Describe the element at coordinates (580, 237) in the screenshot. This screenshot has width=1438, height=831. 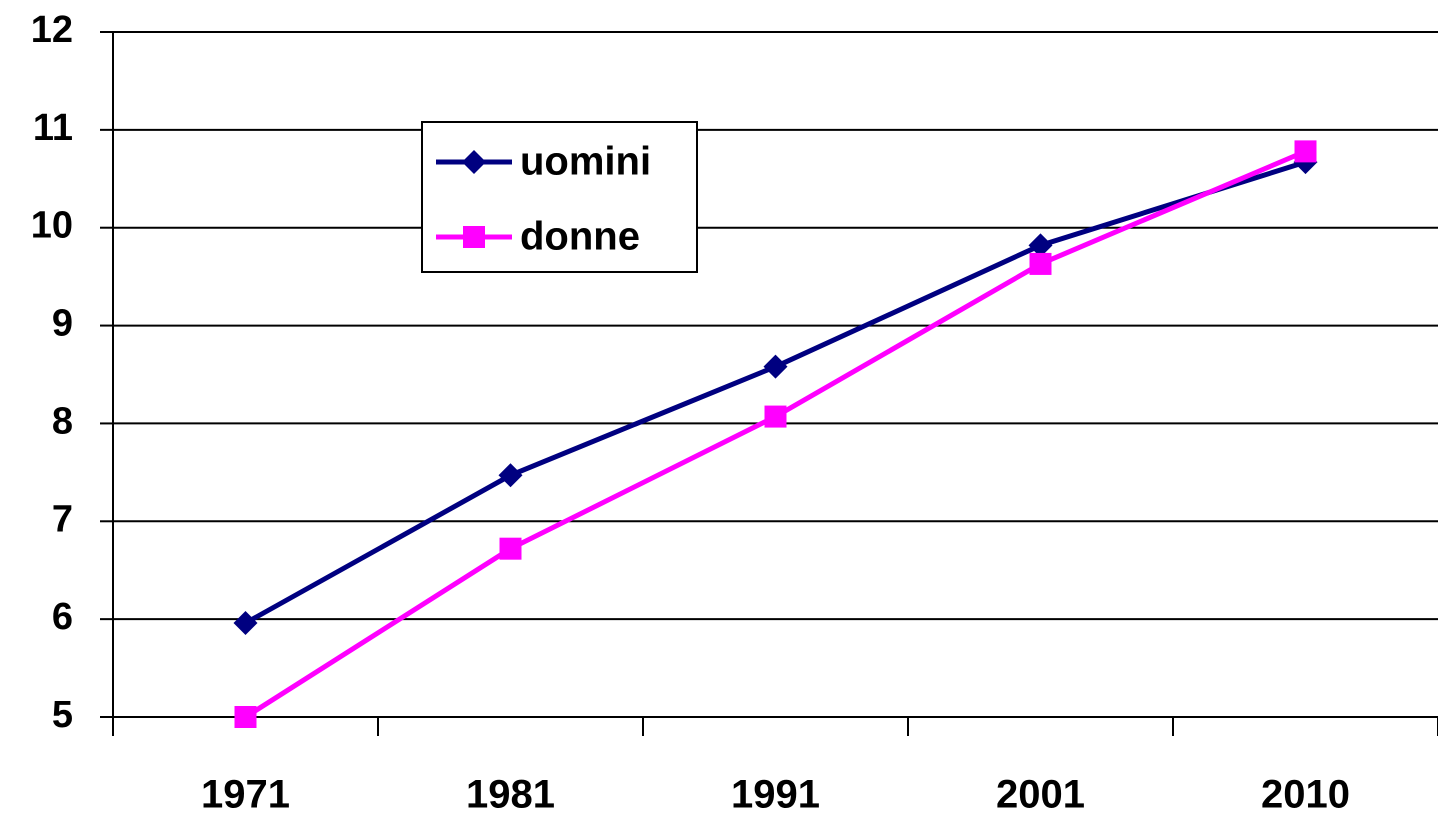
I see `legend-label: donne` at that location.